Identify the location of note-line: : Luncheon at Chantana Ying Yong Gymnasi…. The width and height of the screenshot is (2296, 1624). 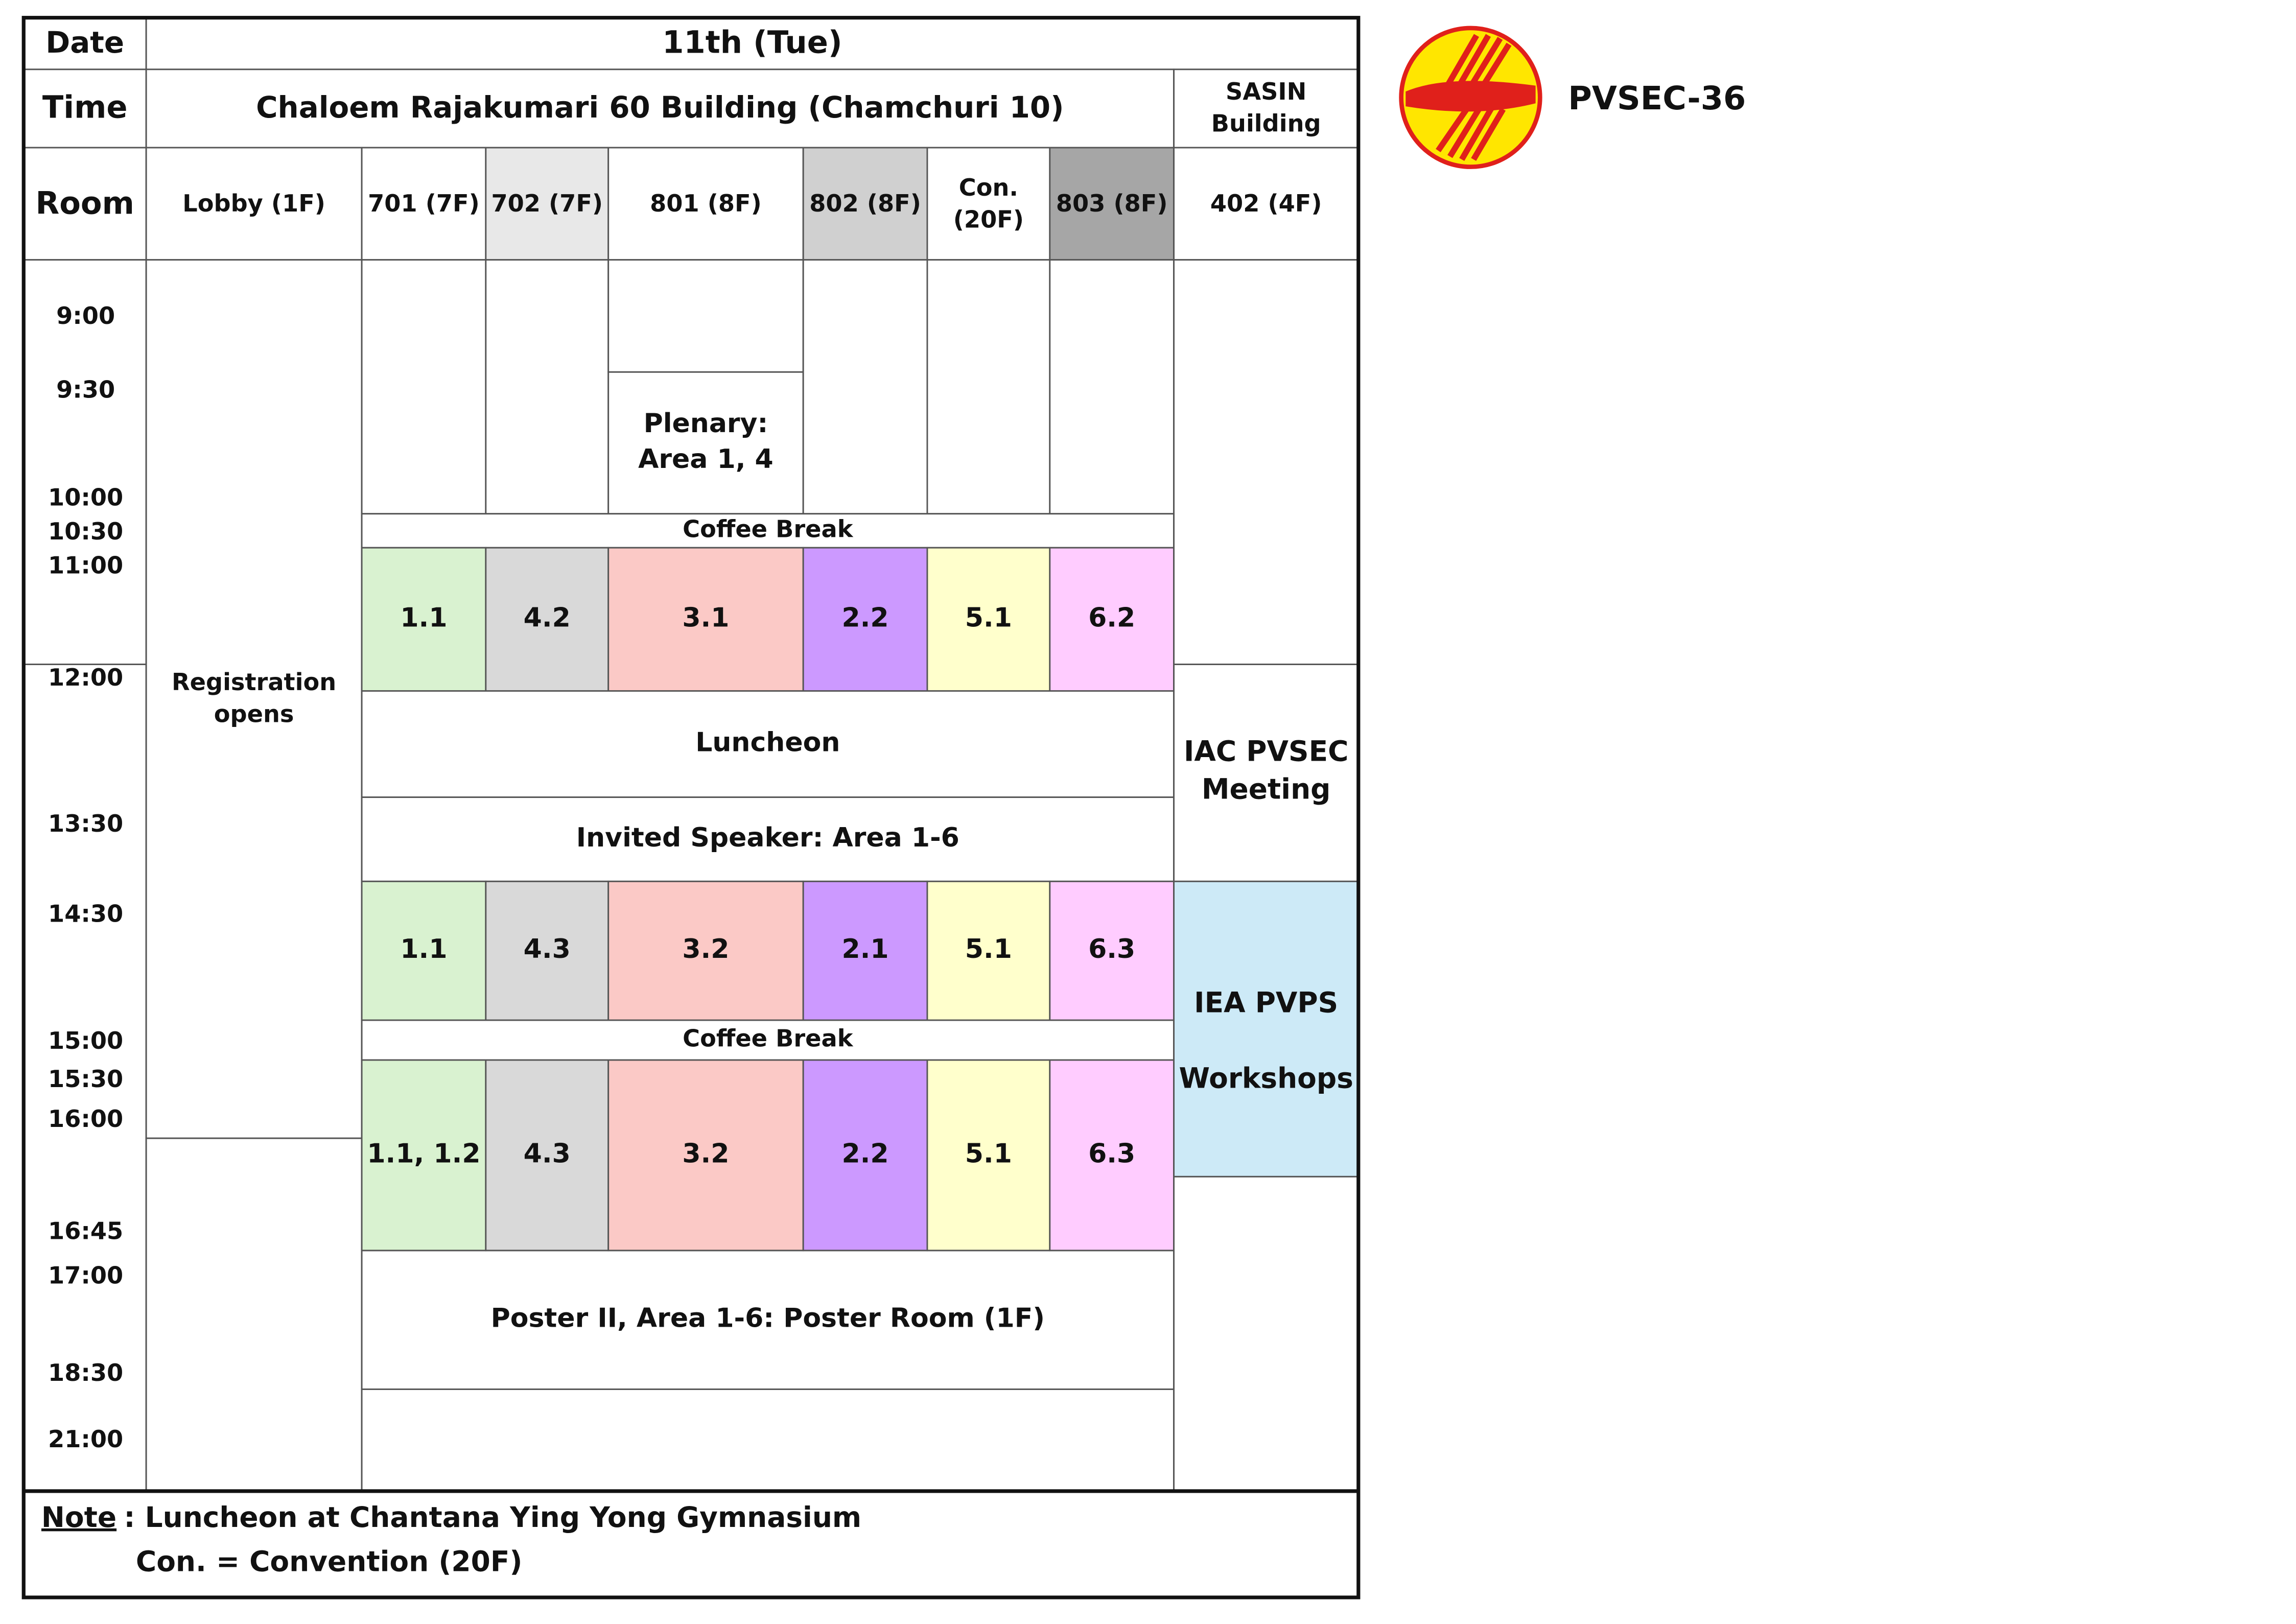
(493, 1517).